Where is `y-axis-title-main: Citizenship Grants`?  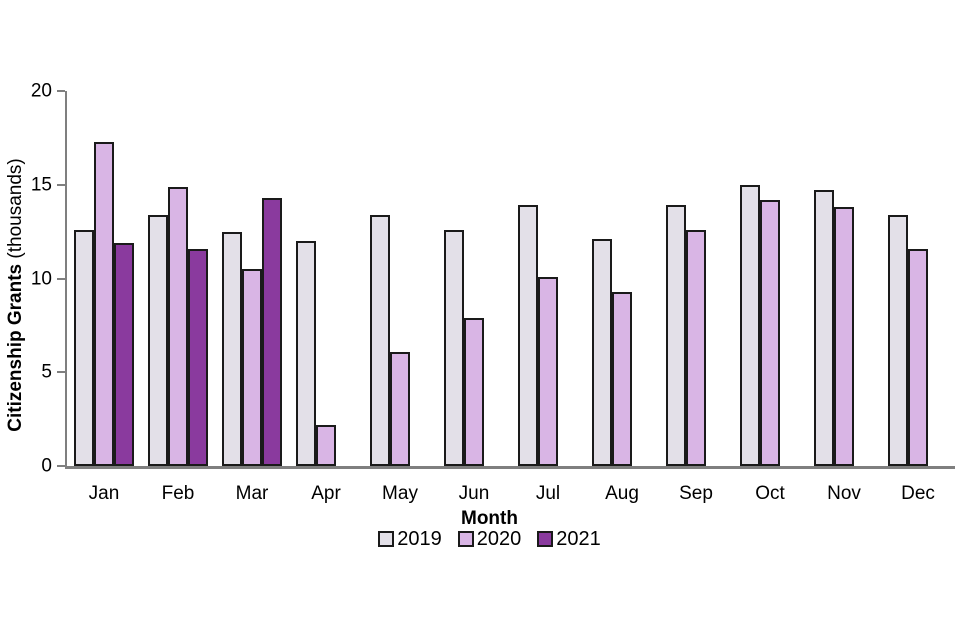
y-axis-title-main: Citizenship Grants is located at coordinates (15, 347).